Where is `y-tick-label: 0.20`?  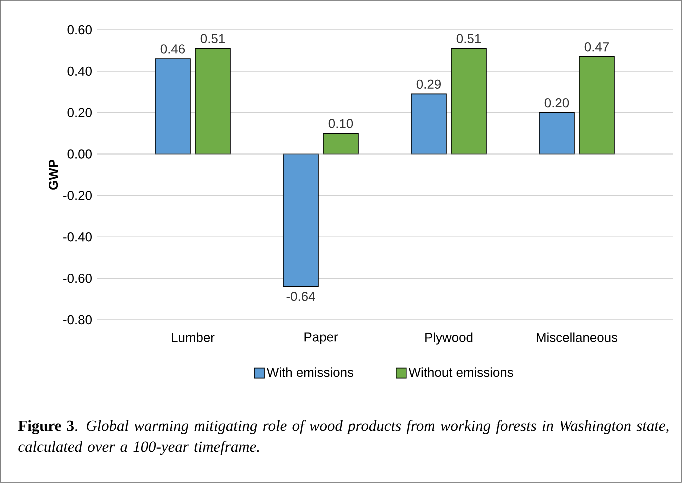
y-tick-label: 0.20 is located at coordinates (80, 113).